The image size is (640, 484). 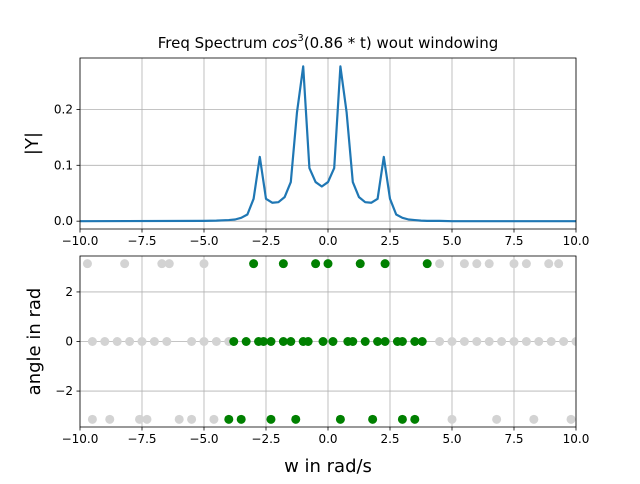 I want to click on x-tick-label: −7.5, so click(x=141, y=241).